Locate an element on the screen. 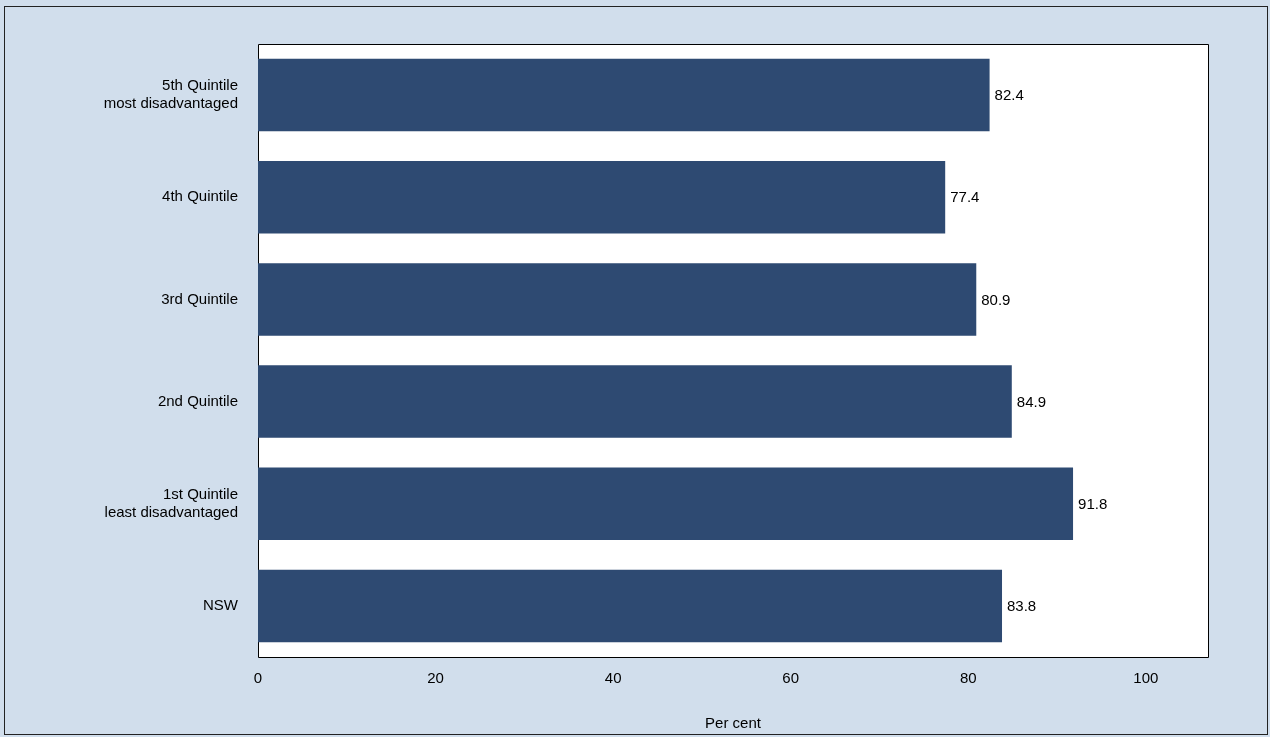 The image size is (1270, 737). x-tick-label: 20 is located at coordinates (435, 678).